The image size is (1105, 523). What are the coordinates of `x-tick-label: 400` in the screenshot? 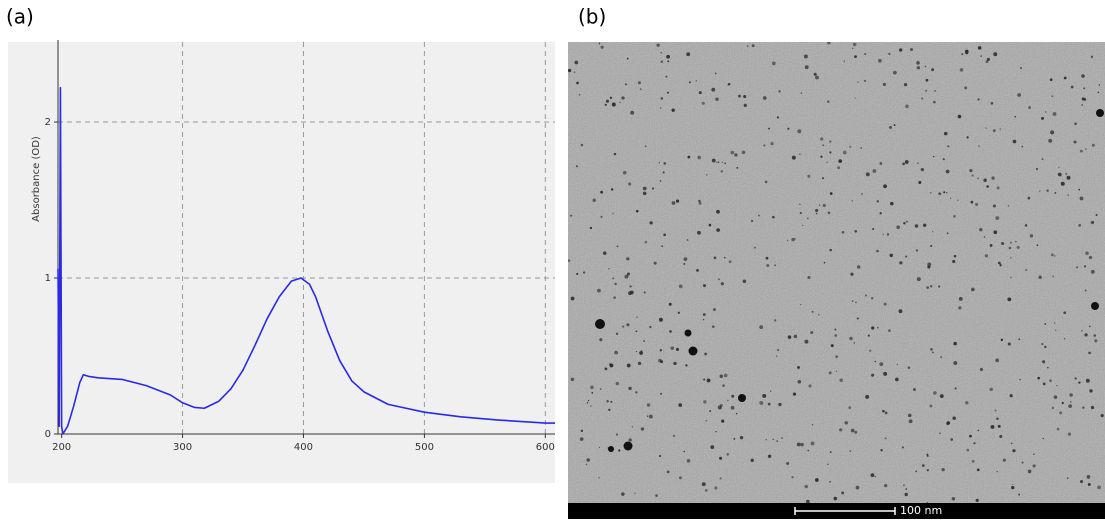 It's located at (303, 447).